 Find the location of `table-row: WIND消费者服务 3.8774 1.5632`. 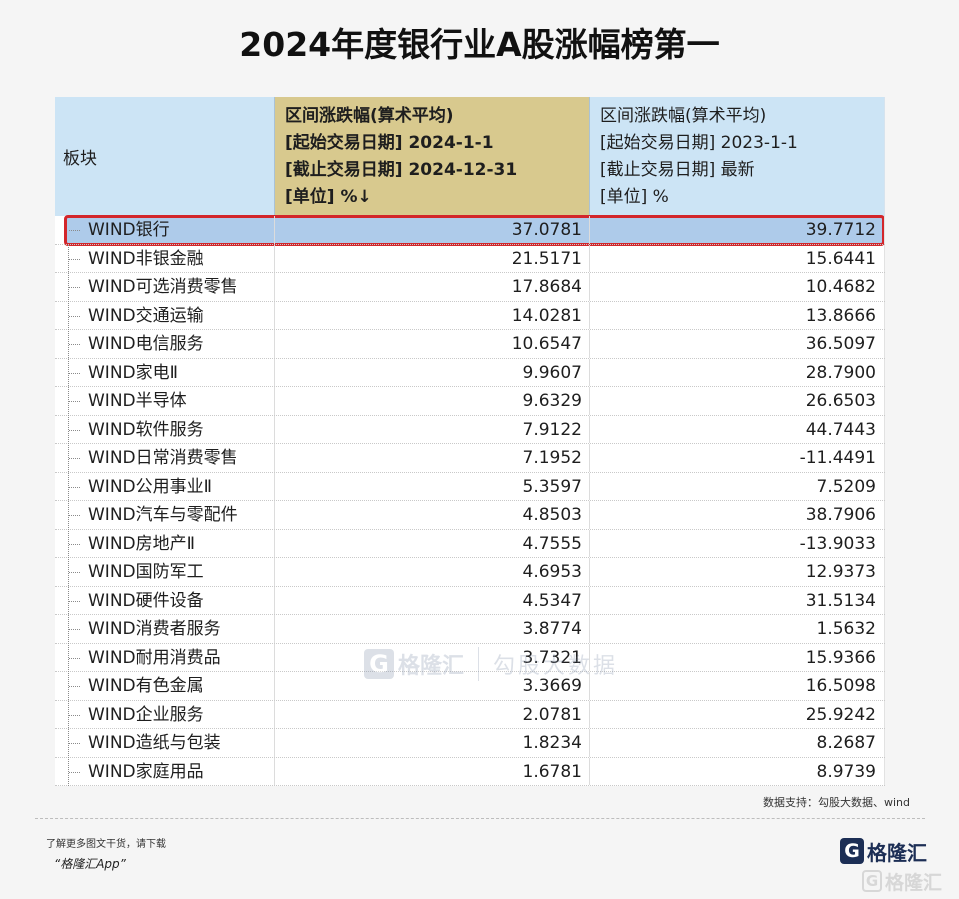

table-row: WIND消费者服务 3.8774 1.5632 is located at coordinates (470, 629).